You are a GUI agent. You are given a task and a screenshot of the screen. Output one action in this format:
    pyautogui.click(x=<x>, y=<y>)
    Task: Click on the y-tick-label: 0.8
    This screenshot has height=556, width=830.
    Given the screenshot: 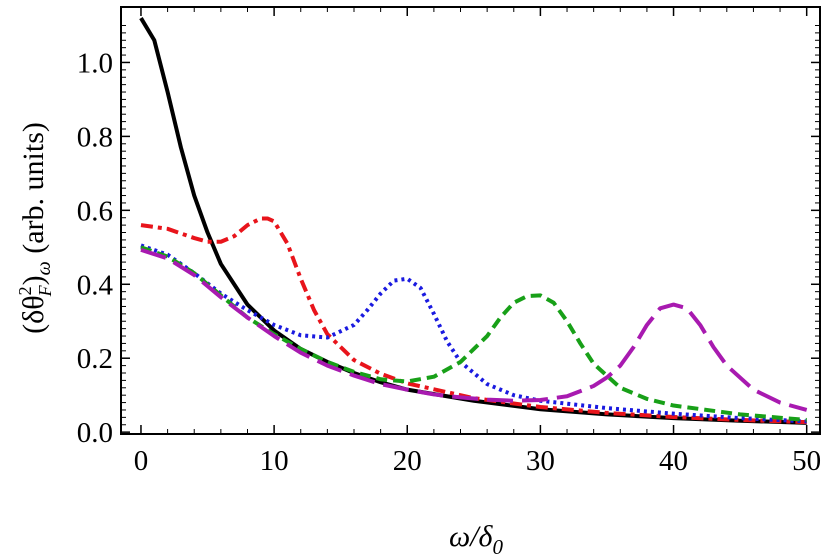 What is the action you would take?
    pyautogui.click(x=95, y=137)
    